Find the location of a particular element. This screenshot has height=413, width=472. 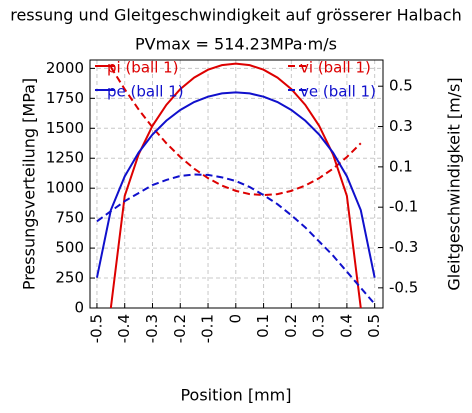

y2-tick-label: 0.1 is located at coordinates (401, 166).